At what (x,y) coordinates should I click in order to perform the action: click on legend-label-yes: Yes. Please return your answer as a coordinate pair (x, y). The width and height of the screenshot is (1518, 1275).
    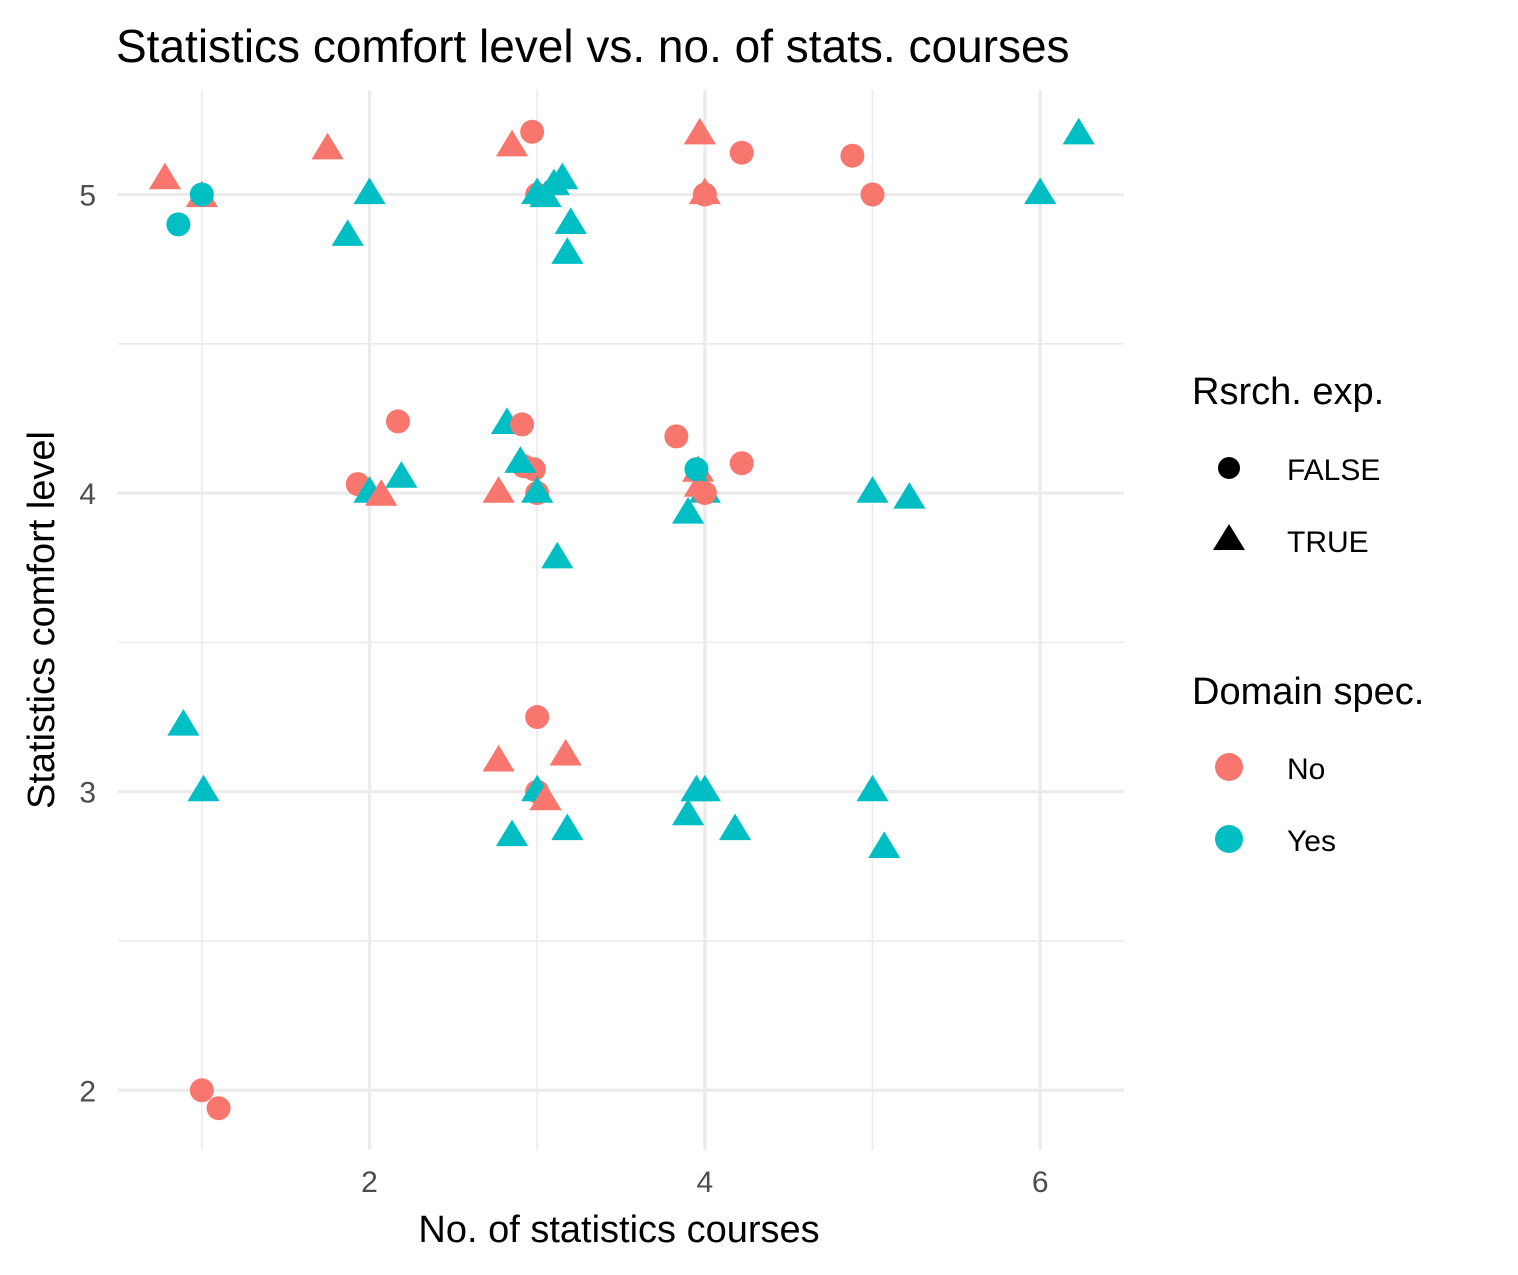
    Looking at the image, I should click on (1311, 841).